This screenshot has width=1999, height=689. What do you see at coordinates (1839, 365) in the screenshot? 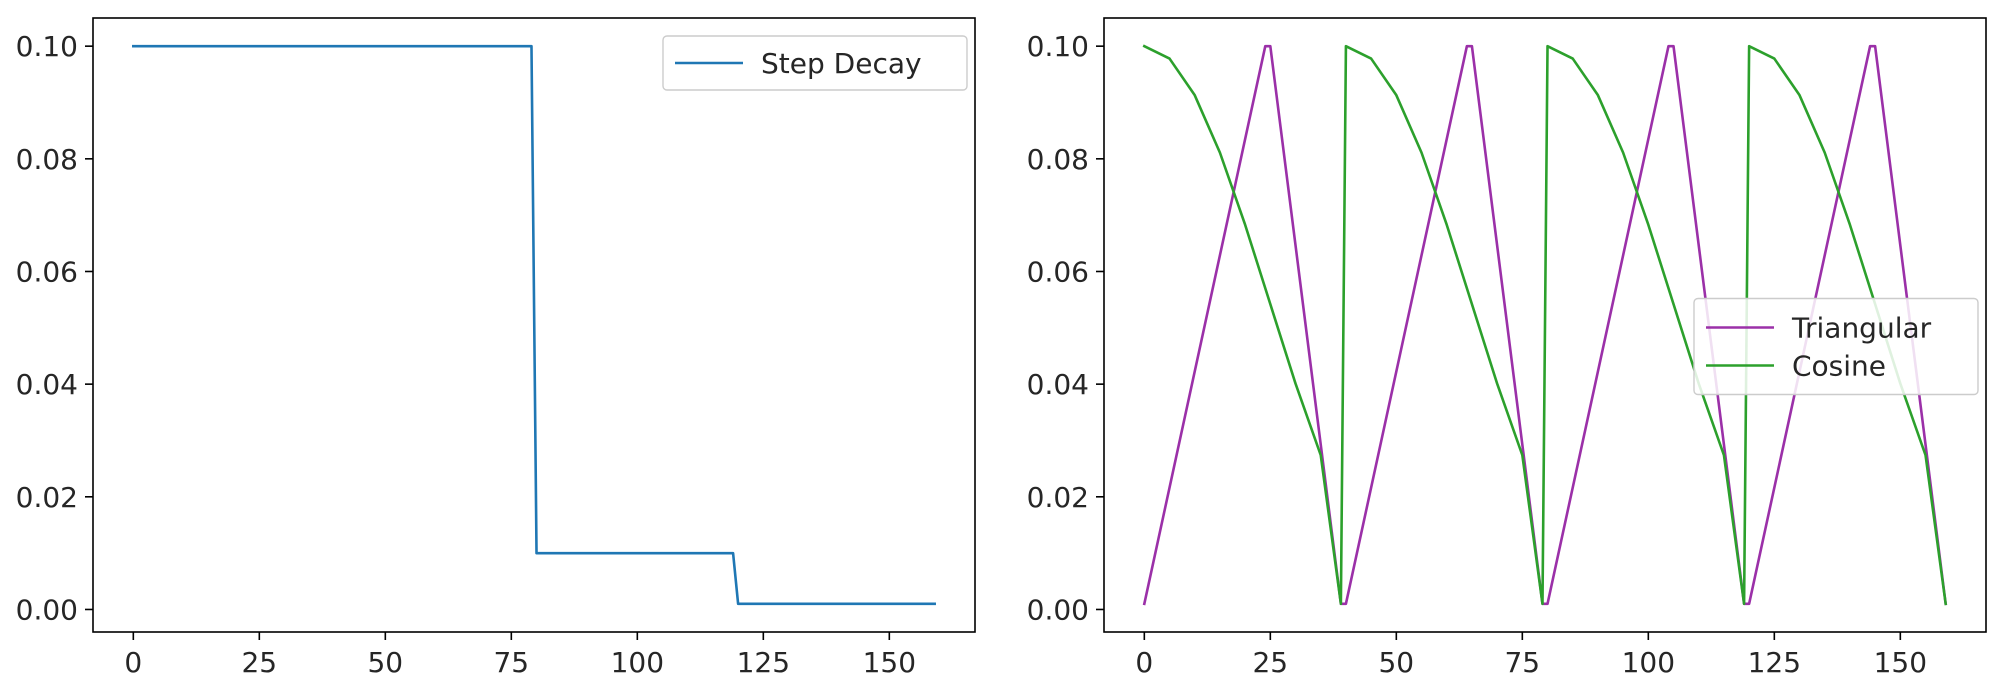
I see `legend-label: Cosine` at bounding box center [1839, 365].